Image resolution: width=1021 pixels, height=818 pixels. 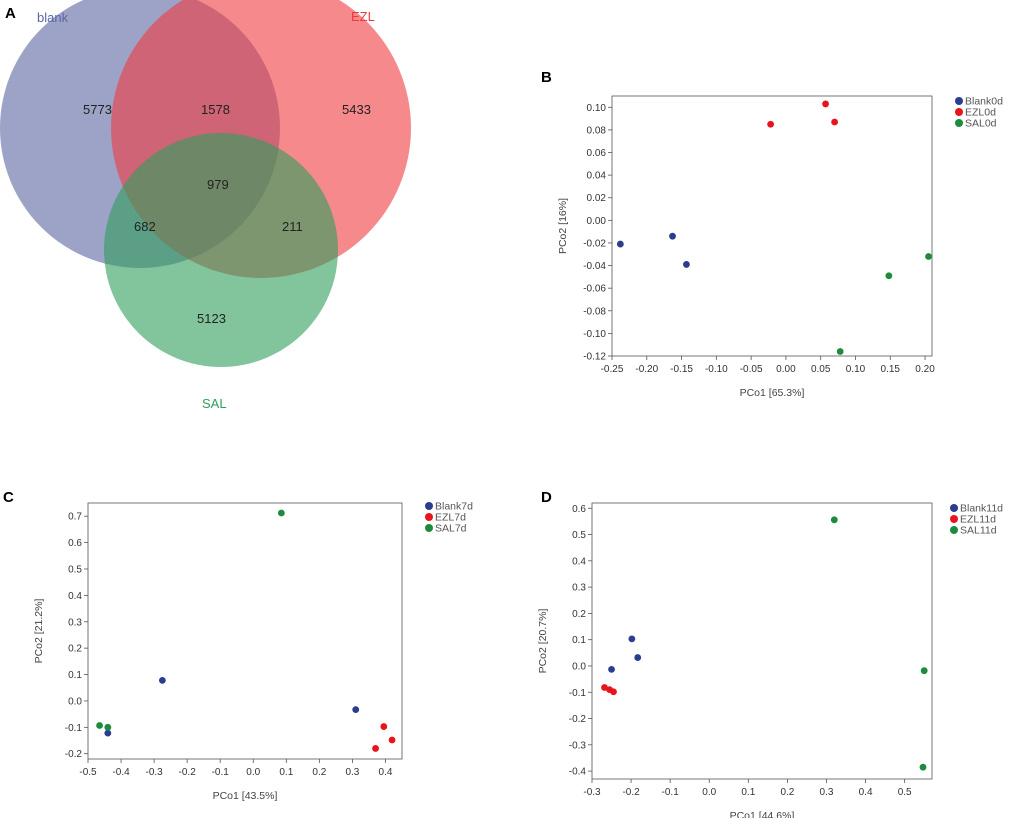 What do you see at coordinates (579, 666) in the screenshot?
I see `panel-d-y-tick-label: 0.0` at bounding box center [579, 666].